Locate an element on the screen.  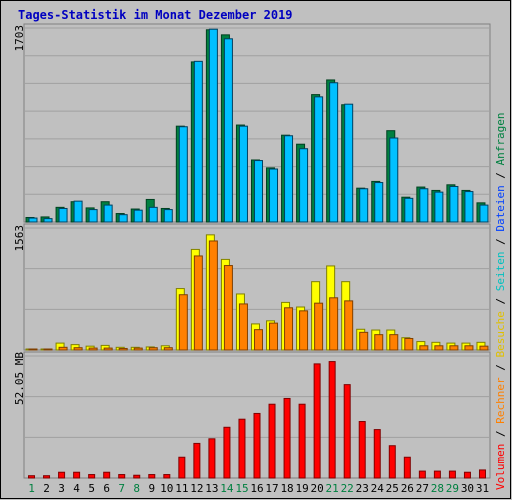
x-tick-label-day-25: 25 is located at coordinates (392, 488).